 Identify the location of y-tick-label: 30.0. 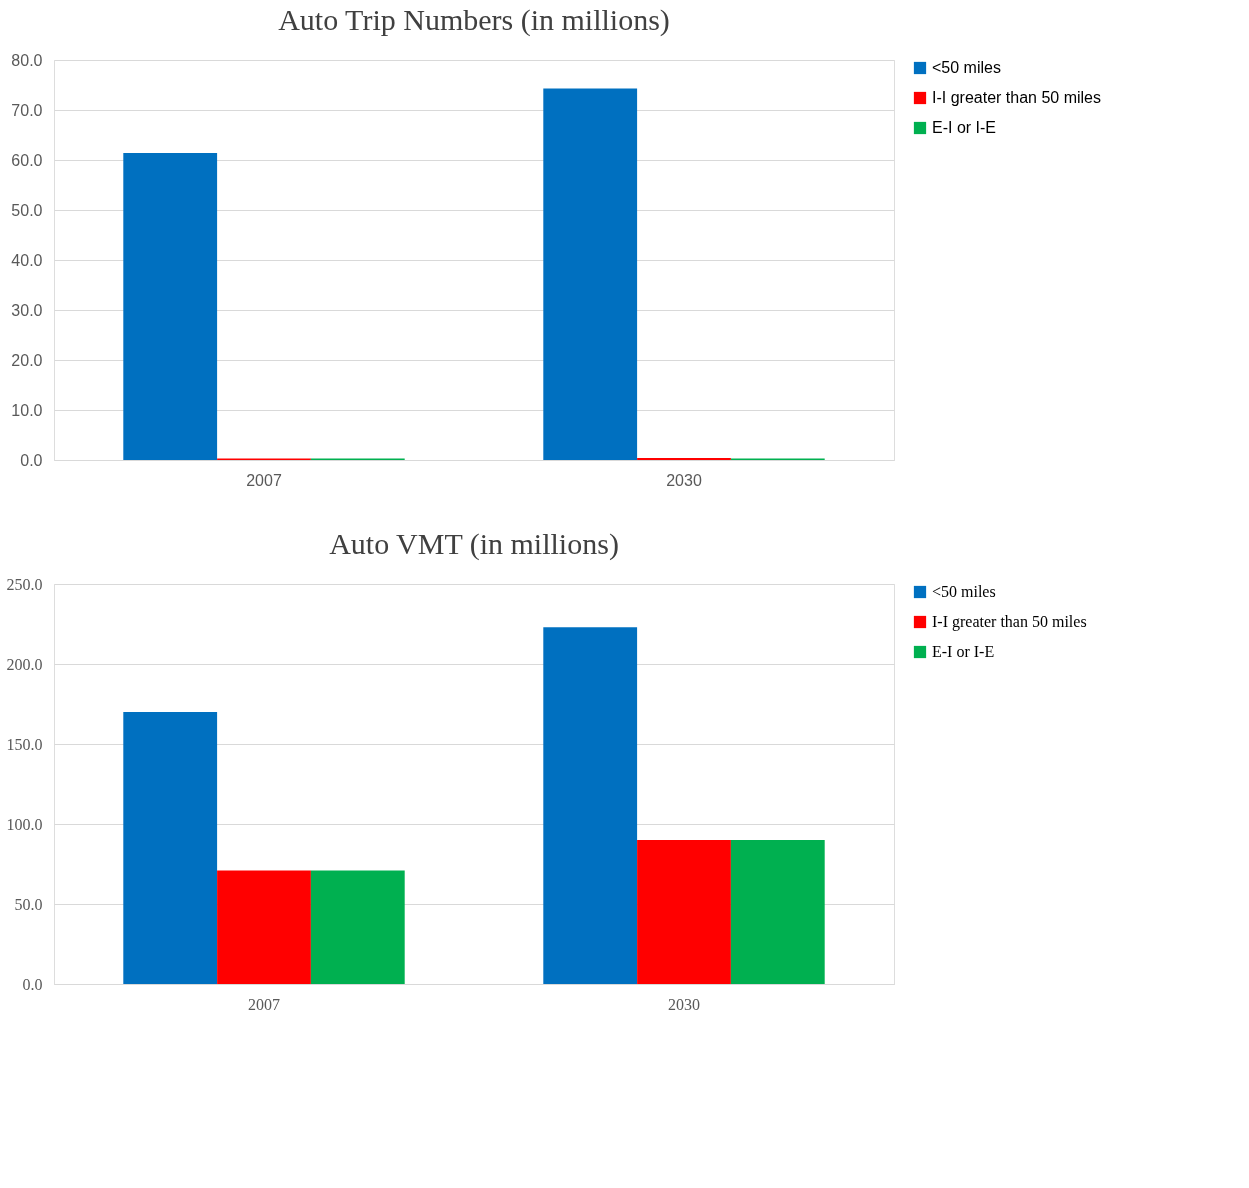
(27, 310).